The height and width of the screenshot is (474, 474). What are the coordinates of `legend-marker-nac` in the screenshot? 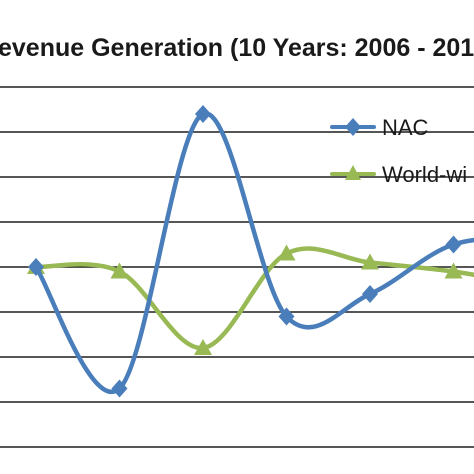 It's located at (353, 127).